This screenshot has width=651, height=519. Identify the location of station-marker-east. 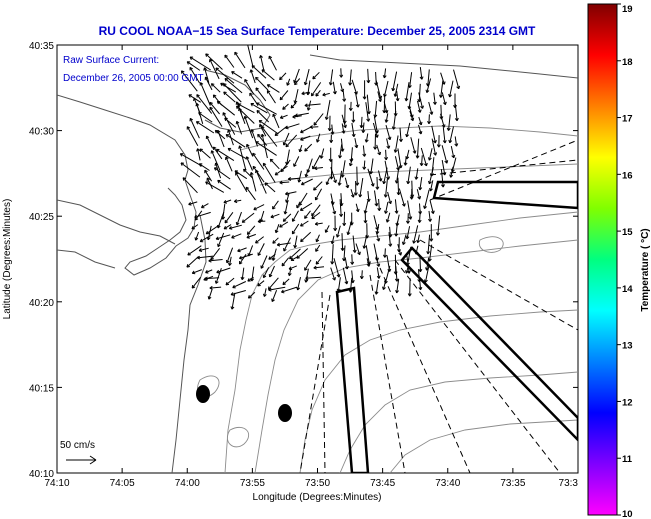
(285, 413).